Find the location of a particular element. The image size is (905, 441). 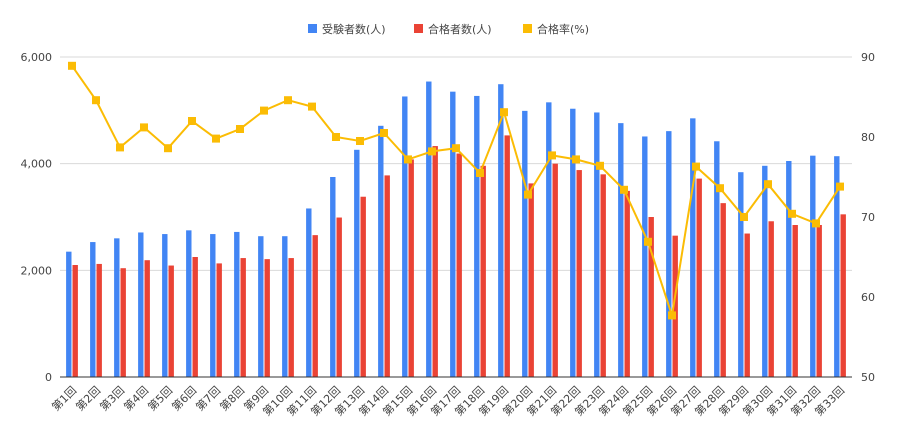

legend-label-passers: 合格者数(人) is located at coordinates (460, 29).